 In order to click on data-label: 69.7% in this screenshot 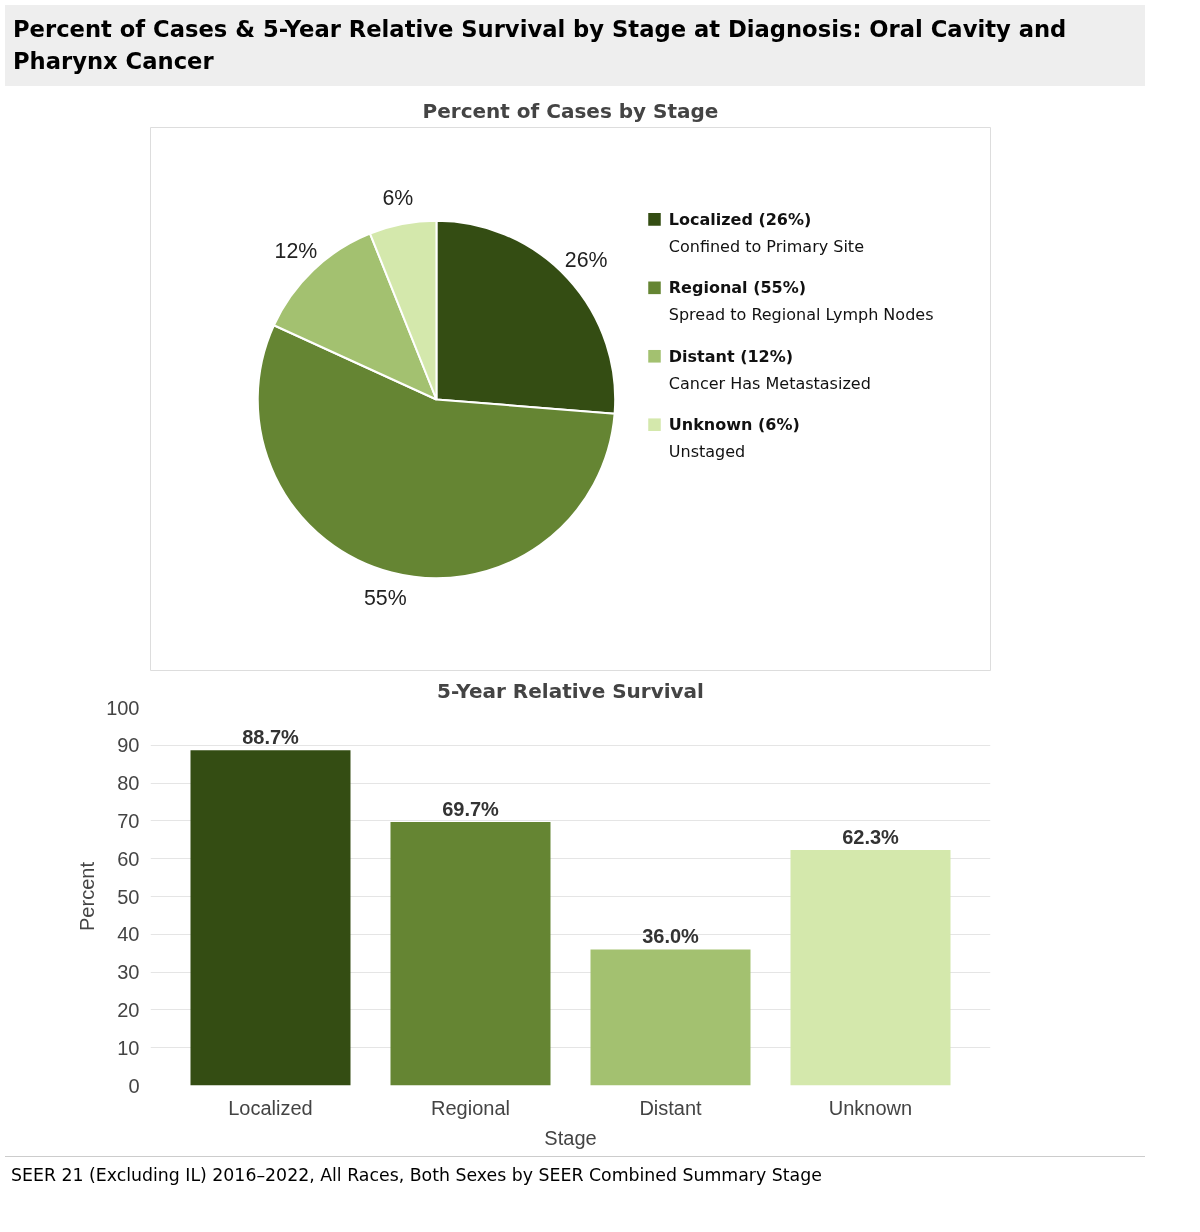, I will do `click(471, 808)`.